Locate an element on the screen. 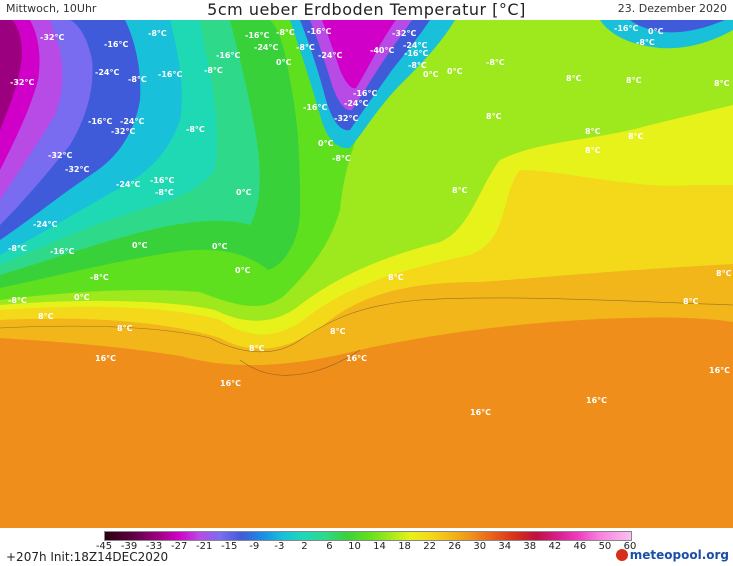 This screenshot has width=733, height=566. colorbar-tick: 22 is located at coordinates (429, 546).